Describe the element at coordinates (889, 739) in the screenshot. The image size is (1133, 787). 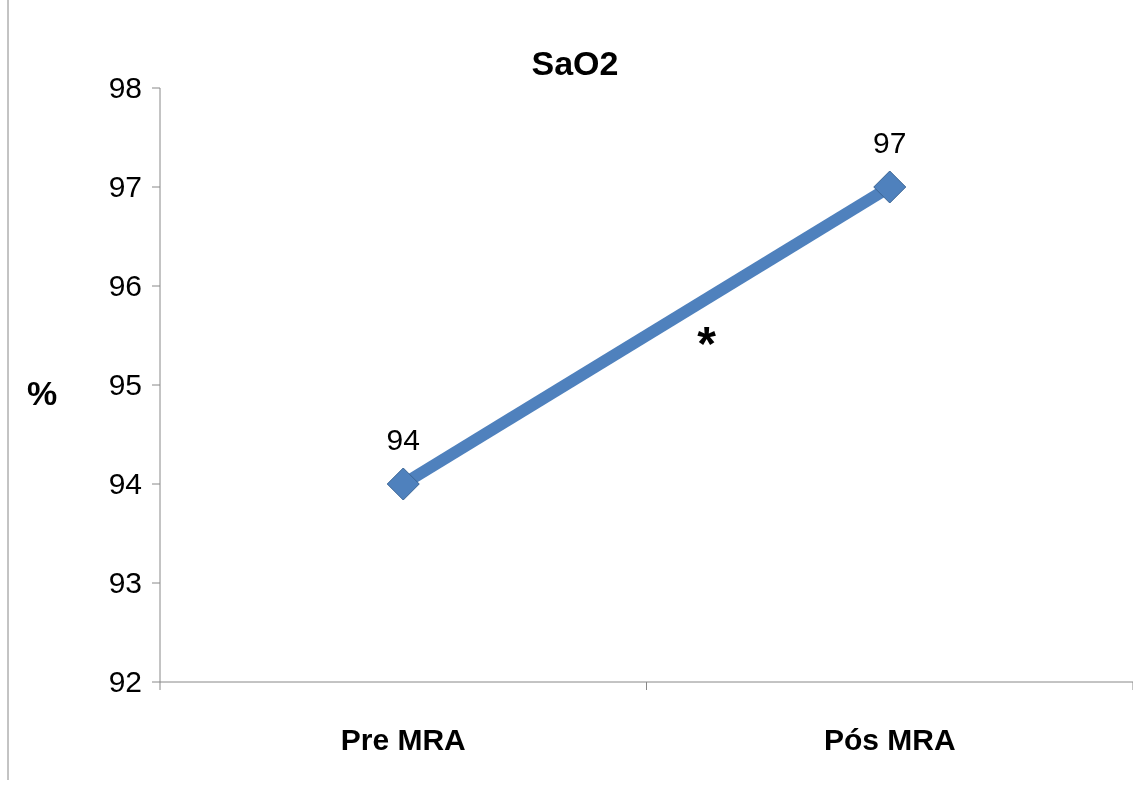
I see `x-tick-label: Pós MRA` at that location.